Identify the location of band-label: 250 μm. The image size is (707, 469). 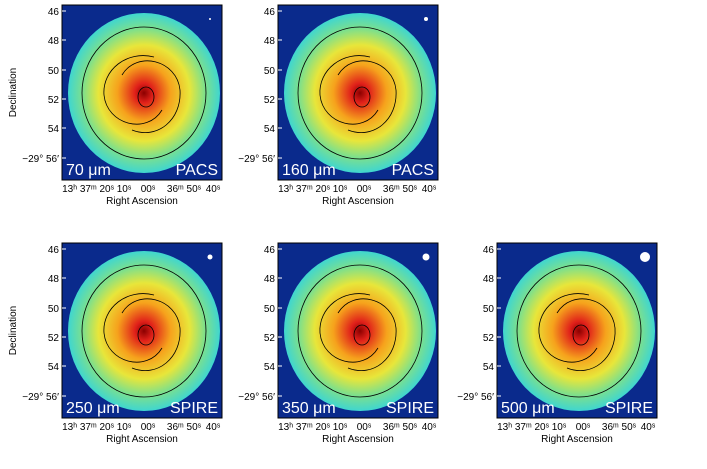
(93, 408).